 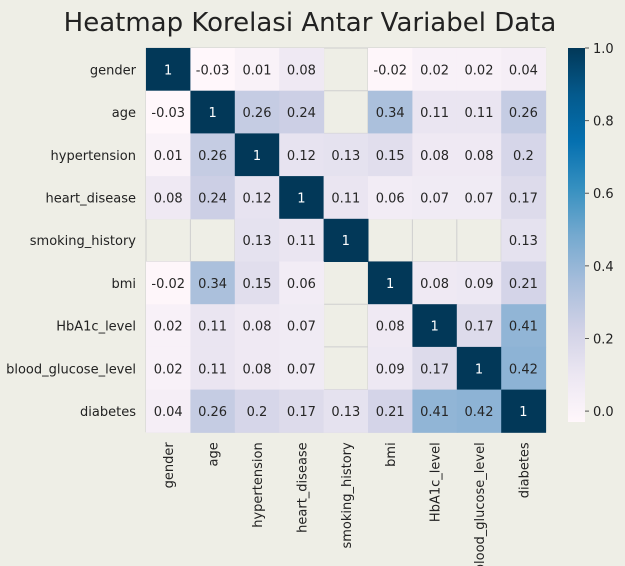 What do you see at coordinates (301, 156) in the screenshot?
I see `cell-value-label: 0.12` at bounding box center [301, 156].